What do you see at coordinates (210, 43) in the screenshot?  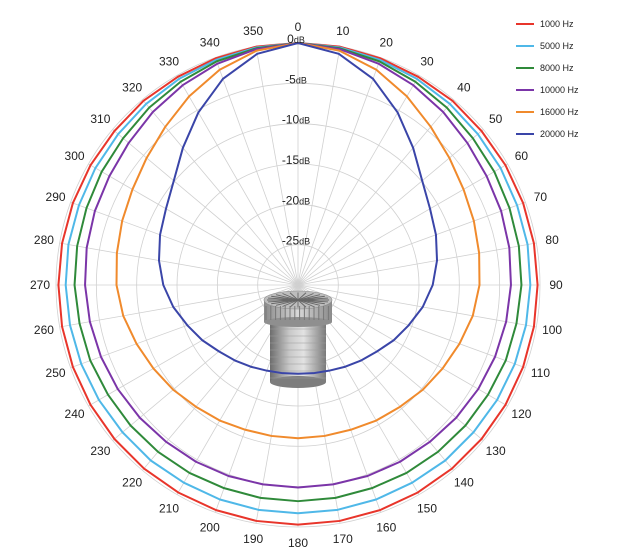 I see `angle-tick-label: 340` at bounding box center [210, 43].